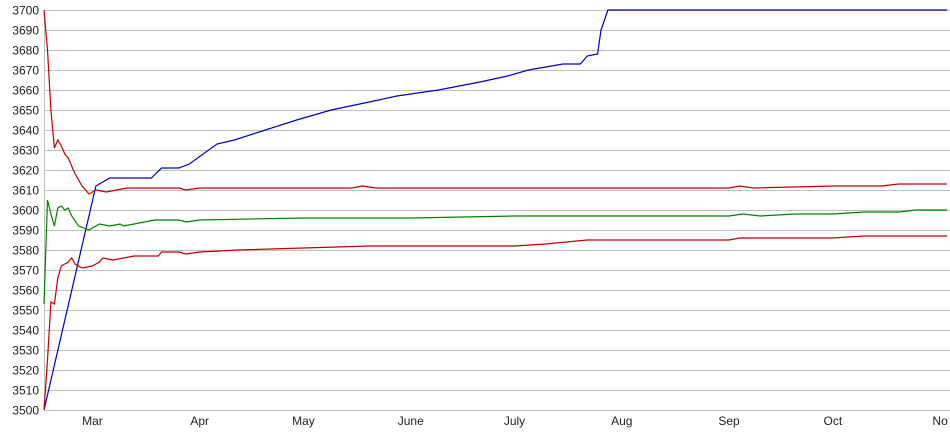  Describe the element at coordinates (25, 251) in the screenshot. I see `y-tick-label: 3580` at that location.